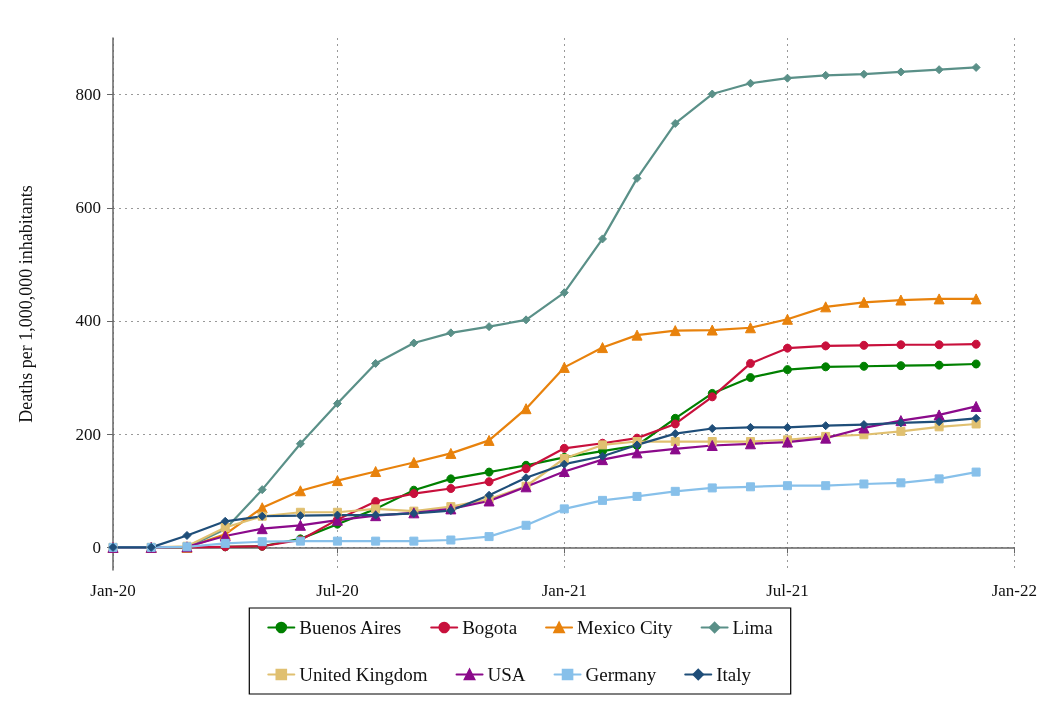  What do you see at coordinates (88, 434) in the screenshot?
I see `y-tick-label: 200` at bounding box center [88, 434].